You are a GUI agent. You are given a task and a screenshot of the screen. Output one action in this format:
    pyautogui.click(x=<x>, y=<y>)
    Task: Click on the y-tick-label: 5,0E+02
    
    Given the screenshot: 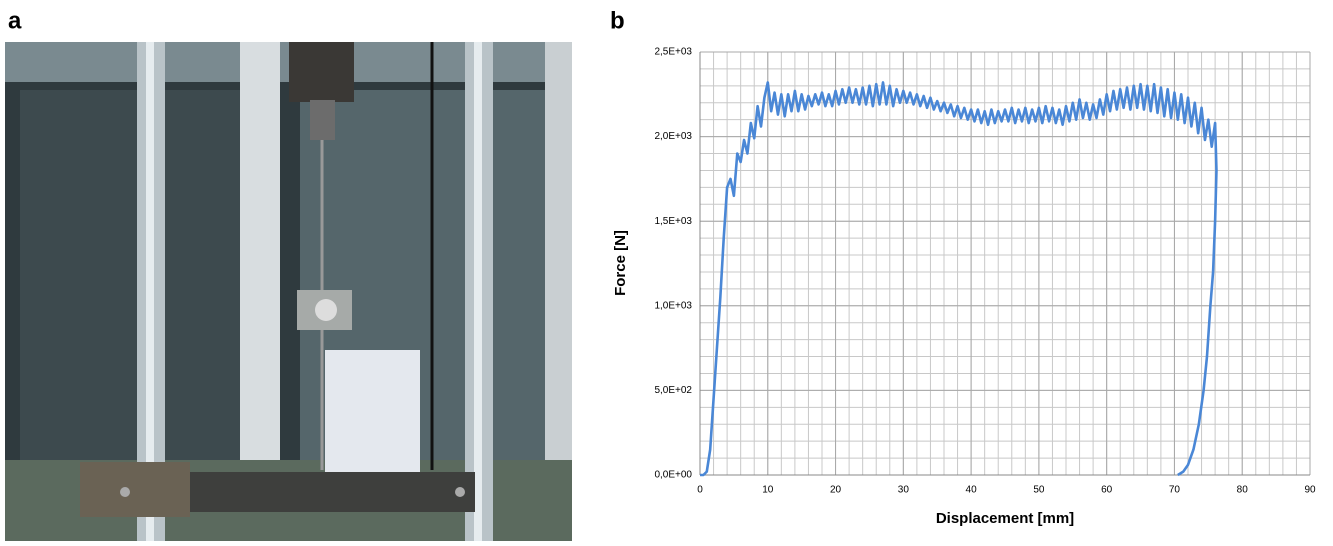 What is the action you would take?
    pyautogui.click(x=673, y=390)
    